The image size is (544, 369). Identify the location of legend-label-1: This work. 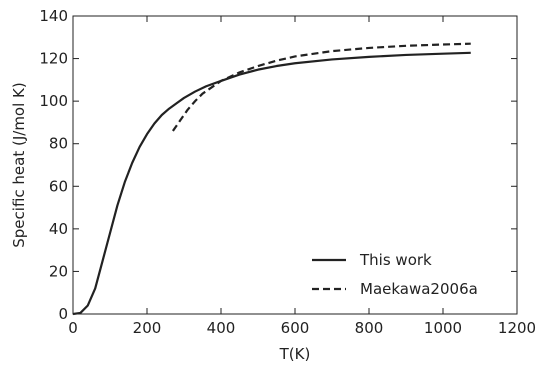
(395, 260).